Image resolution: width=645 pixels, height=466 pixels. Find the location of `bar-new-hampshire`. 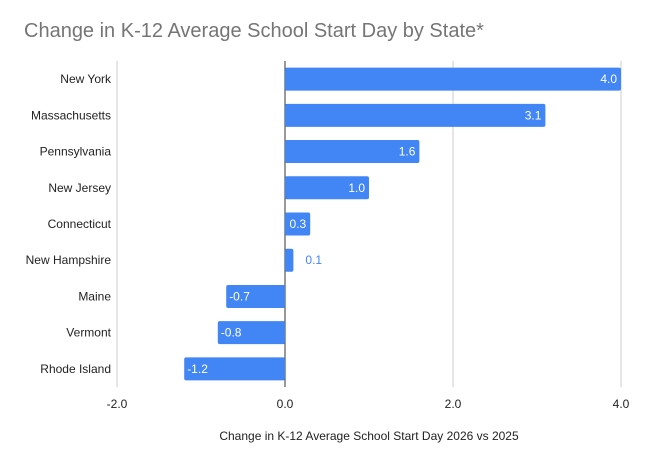

bar-new-hampshire is located at coordinates (289, 260).